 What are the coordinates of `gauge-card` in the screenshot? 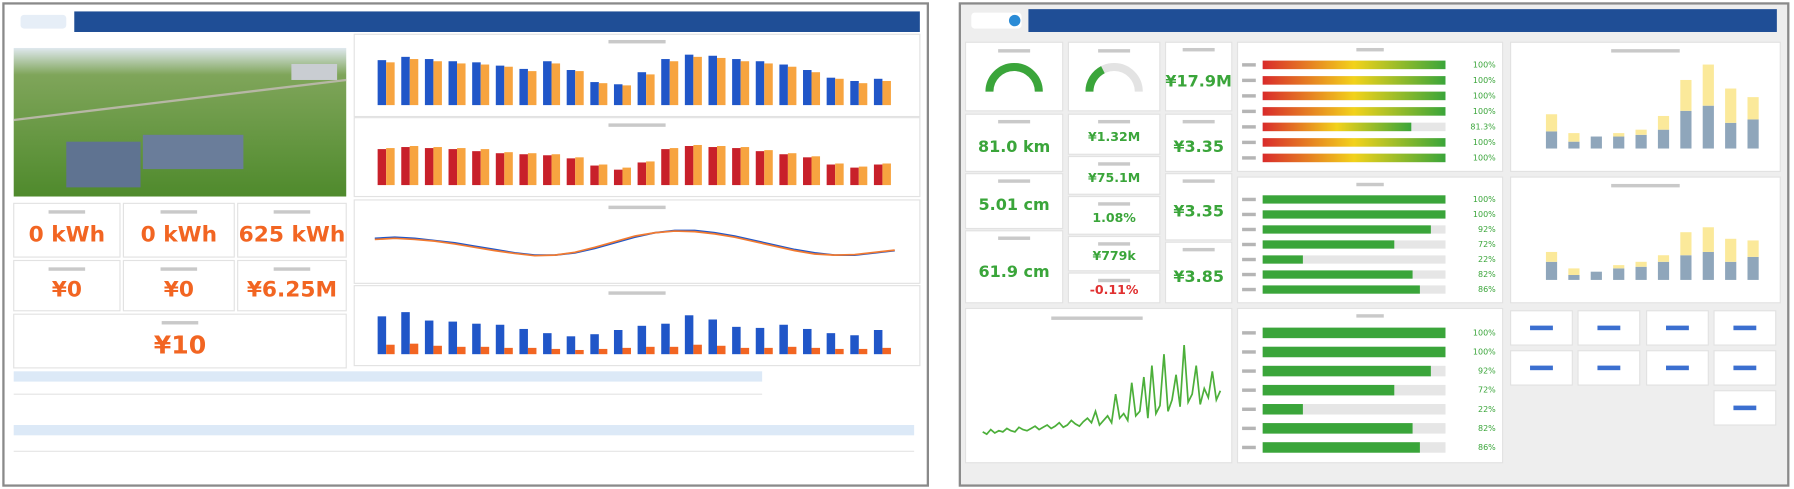 It's located at (1114, 76).